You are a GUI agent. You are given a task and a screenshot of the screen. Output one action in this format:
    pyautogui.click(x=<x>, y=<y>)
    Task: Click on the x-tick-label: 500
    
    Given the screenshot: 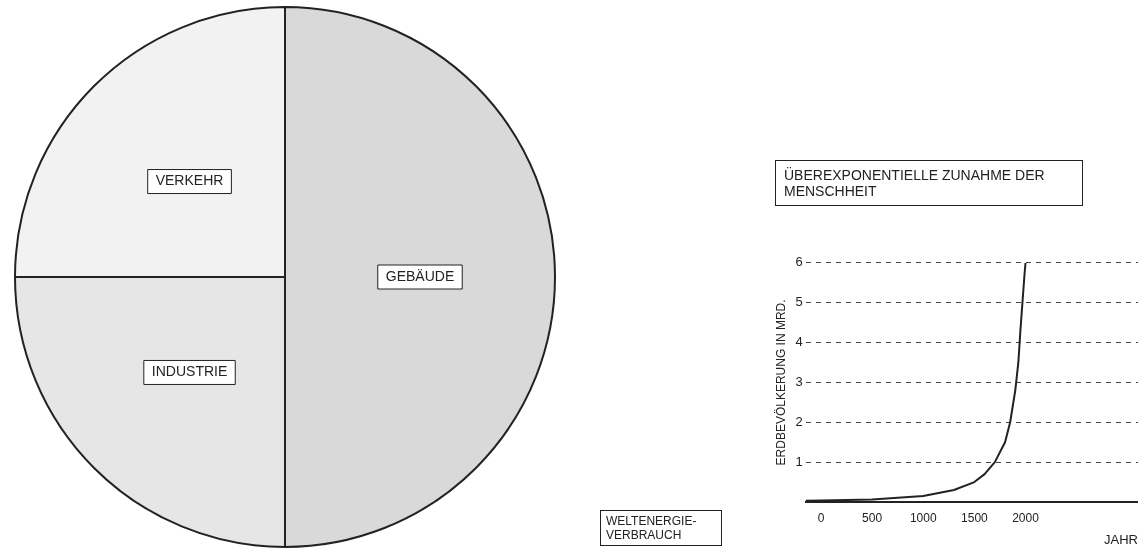 What is the action you would take?
    pyautogui.click(x=872, y=517)
    